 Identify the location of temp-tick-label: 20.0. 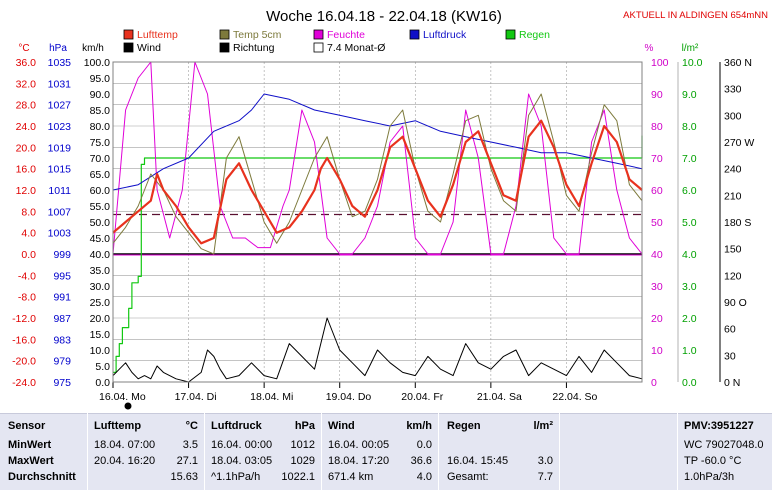
(26, 148).